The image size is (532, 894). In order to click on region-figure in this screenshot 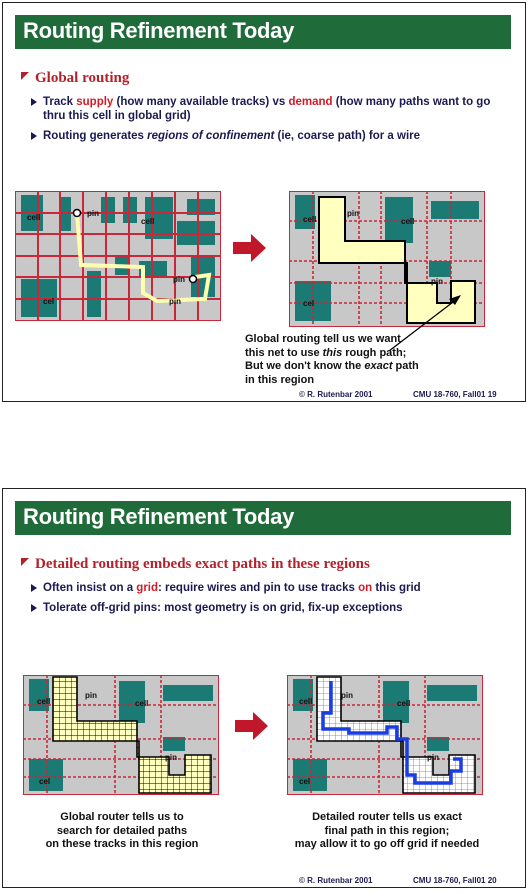, I will do `click(387, 259)`.